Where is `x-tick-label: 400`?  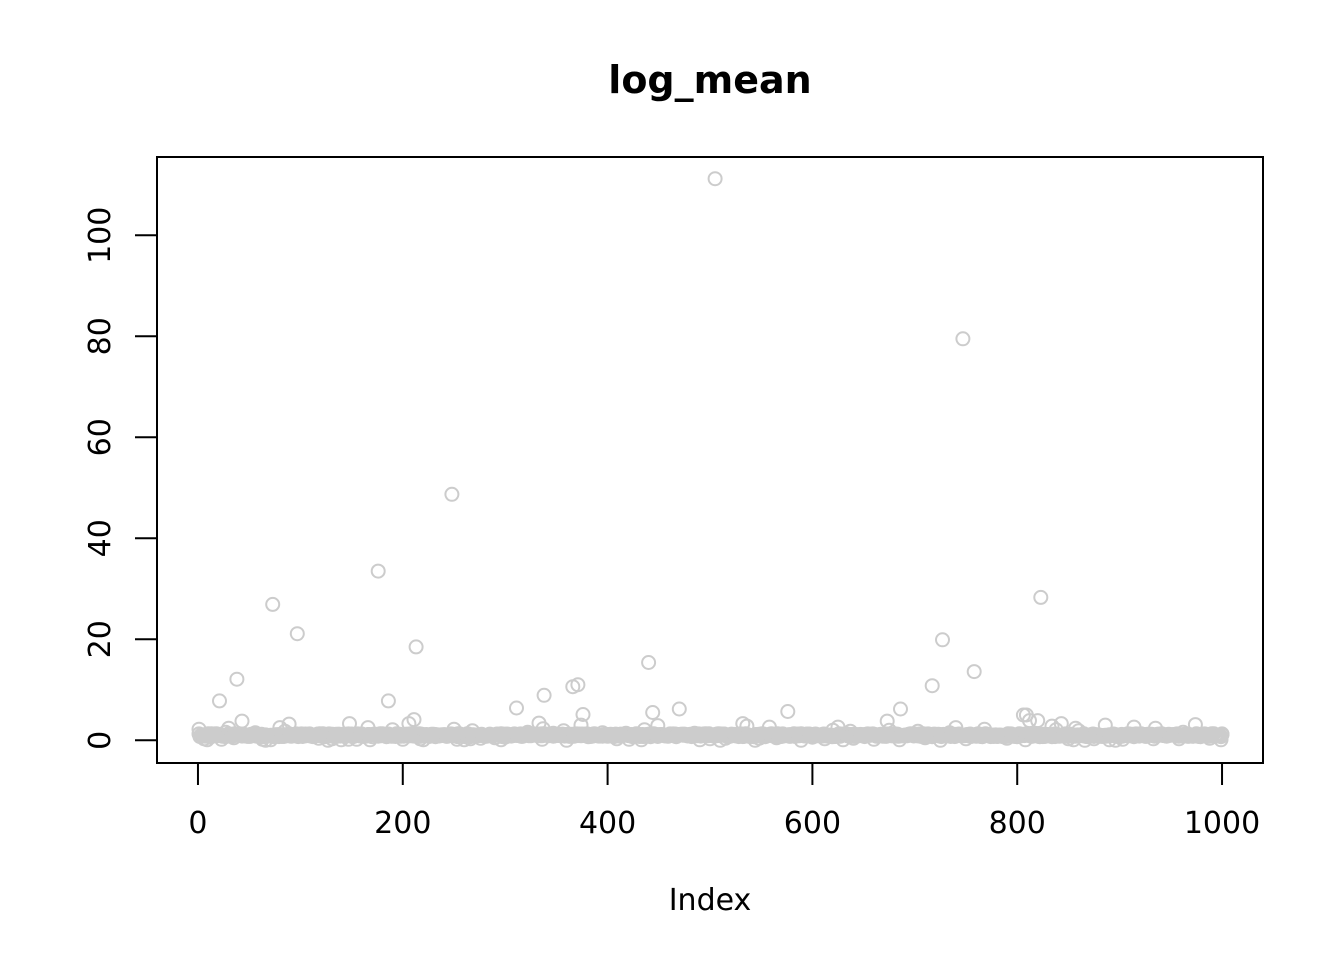 x-tick-label: 400 is located at coordinates (607, 823).